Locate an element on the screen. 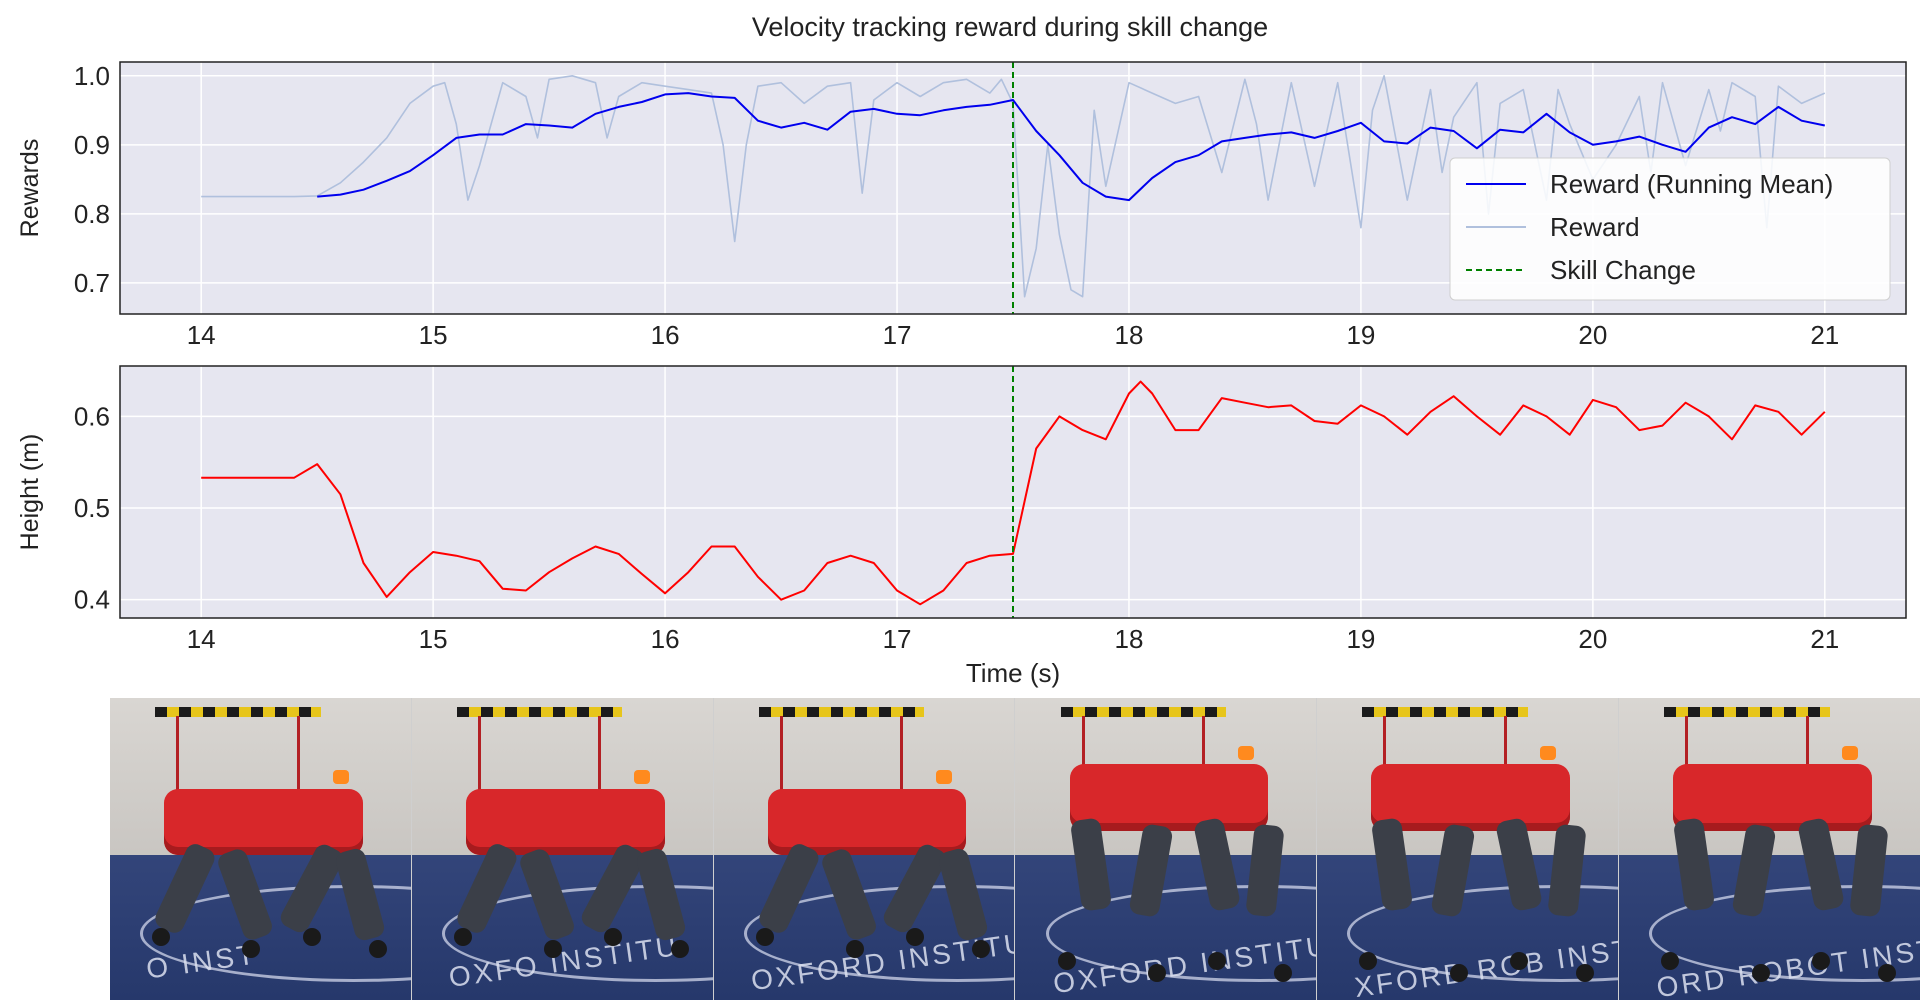  y-axis-label: Height (m) is located at coordinates (30, 492).